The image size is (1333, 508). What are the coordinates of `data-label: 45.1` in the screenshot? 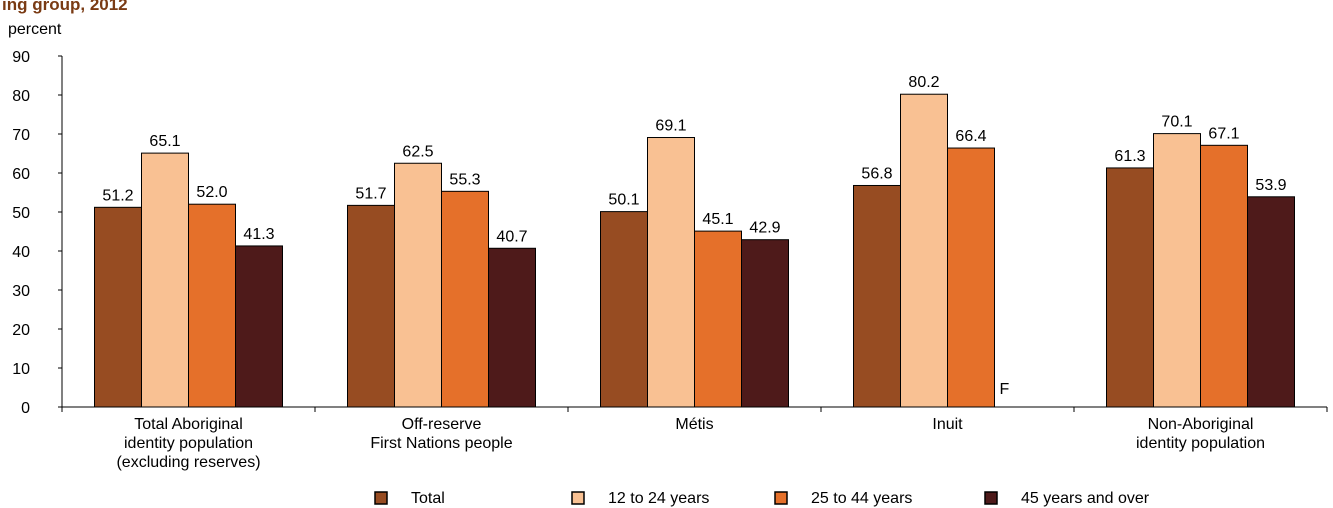 It's located at (717, 219).